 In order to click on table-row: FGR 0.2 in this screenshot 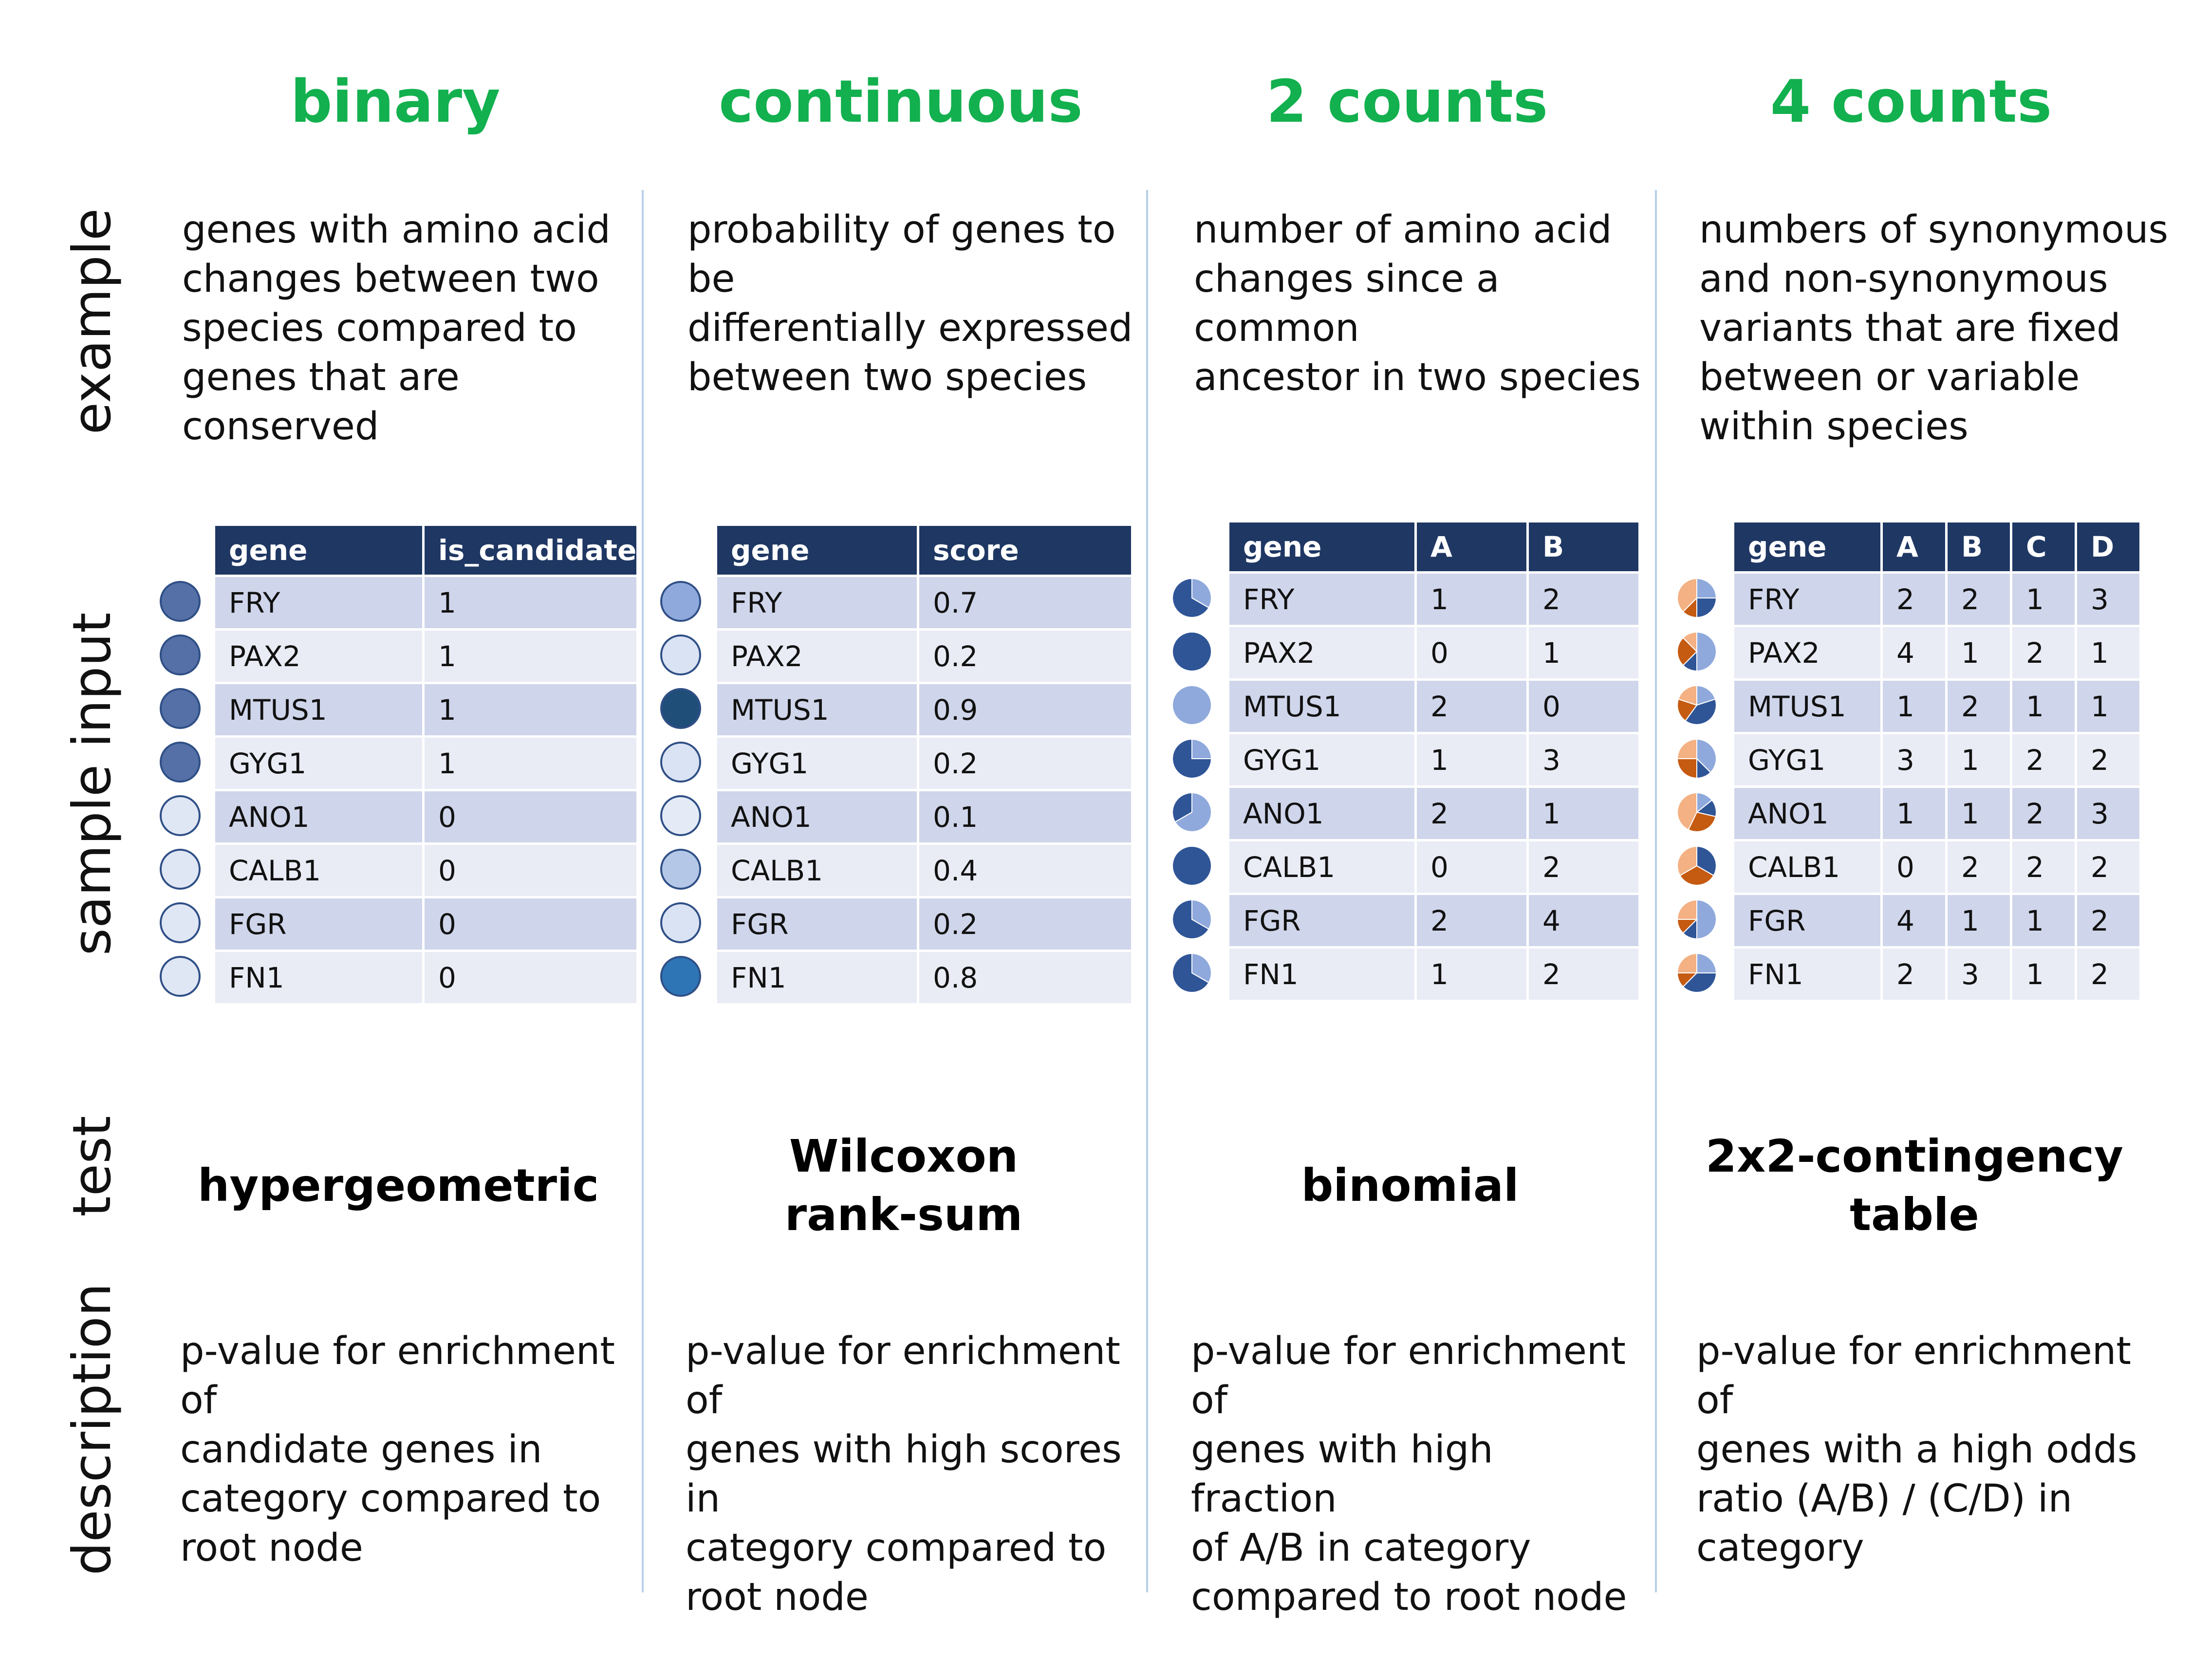, I will do `click(924, 924)`.